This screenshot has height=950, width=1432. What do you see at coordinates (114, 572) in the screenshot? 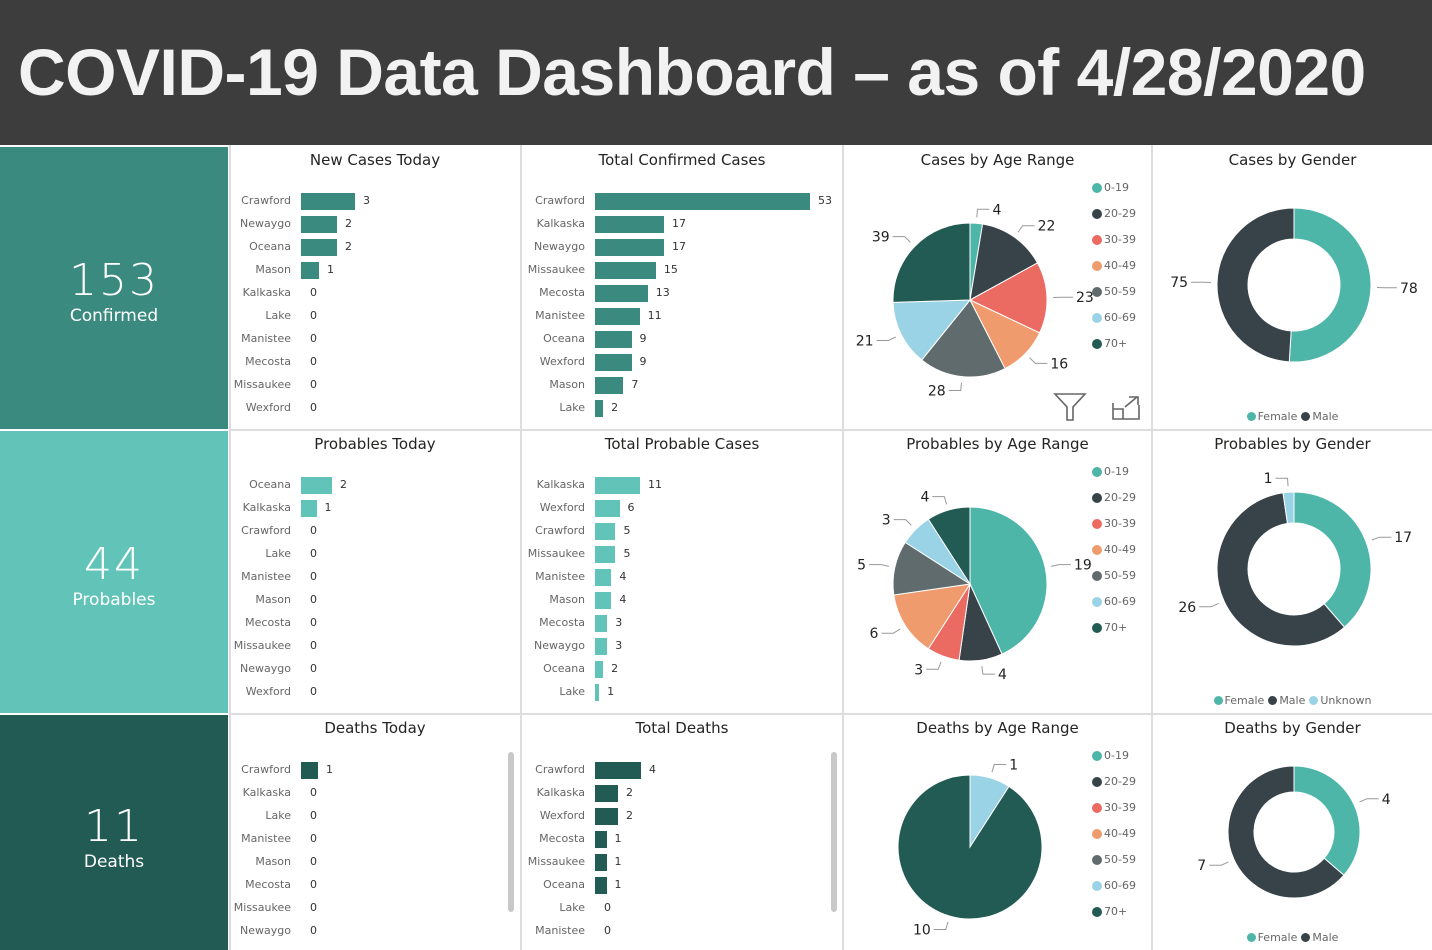
I see `kpi-probables: 44 Probables` at bounding box center [114, 572].